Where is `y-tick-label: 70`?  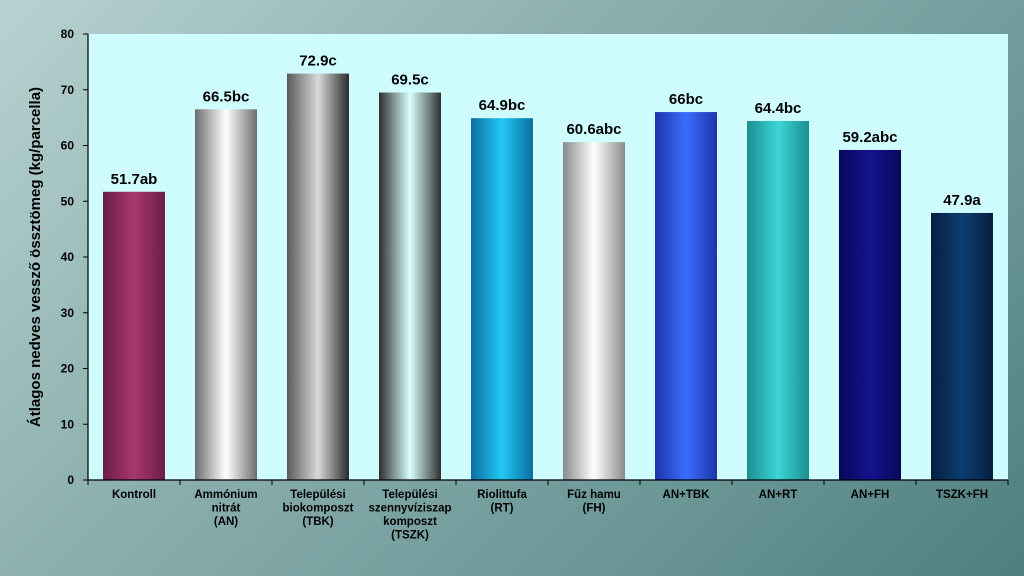 y-tick-label: 70 is located at coordinates (68, 90).